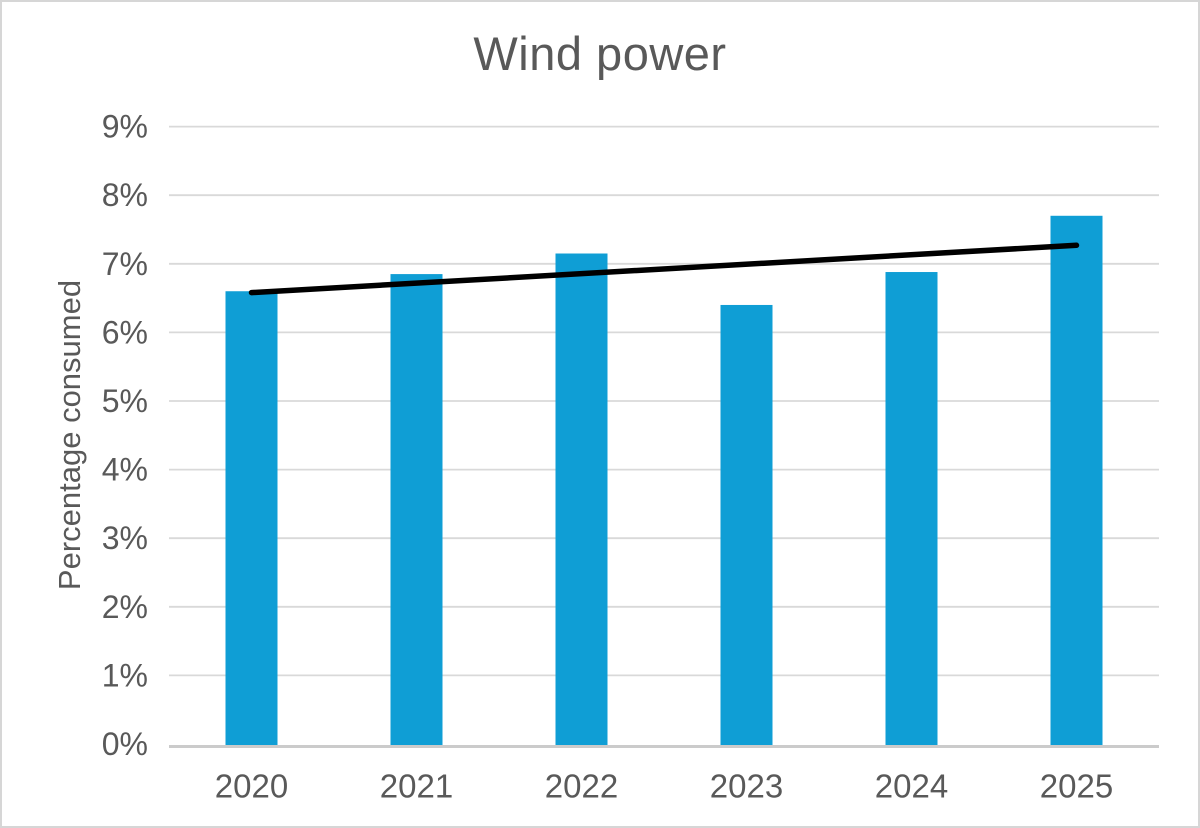  I want to click on bar-2024, so click(911, 508).